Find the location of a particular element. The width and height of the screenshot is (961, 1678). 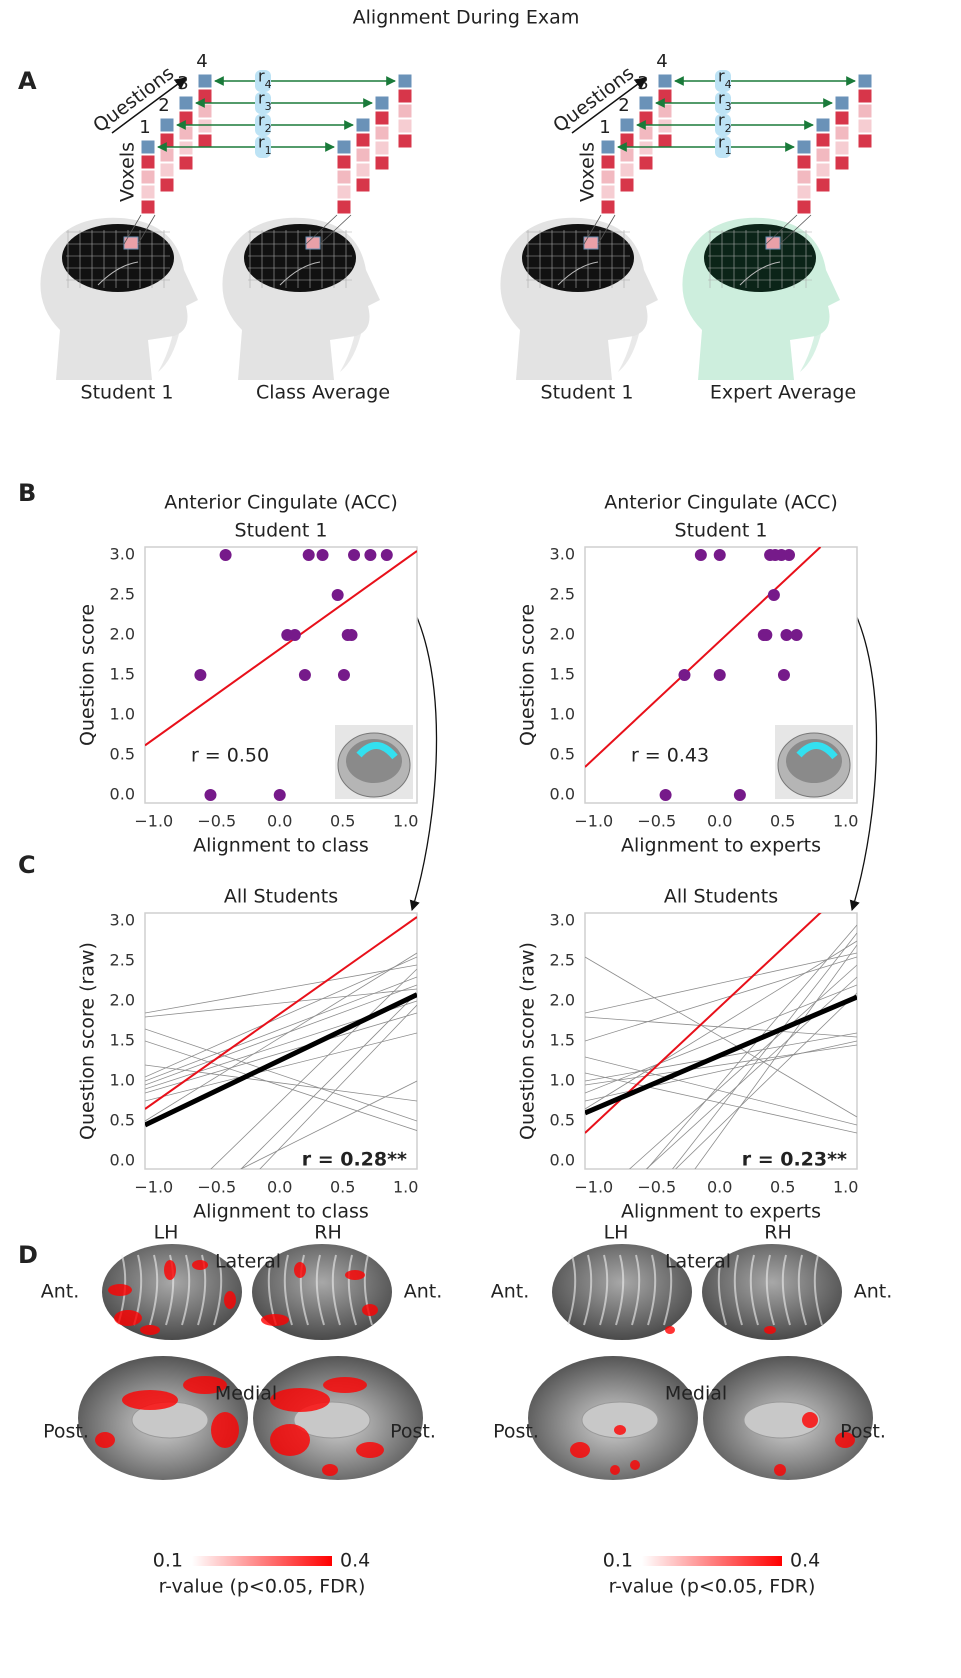

voxel-patch is located at coordinates (131, 243).